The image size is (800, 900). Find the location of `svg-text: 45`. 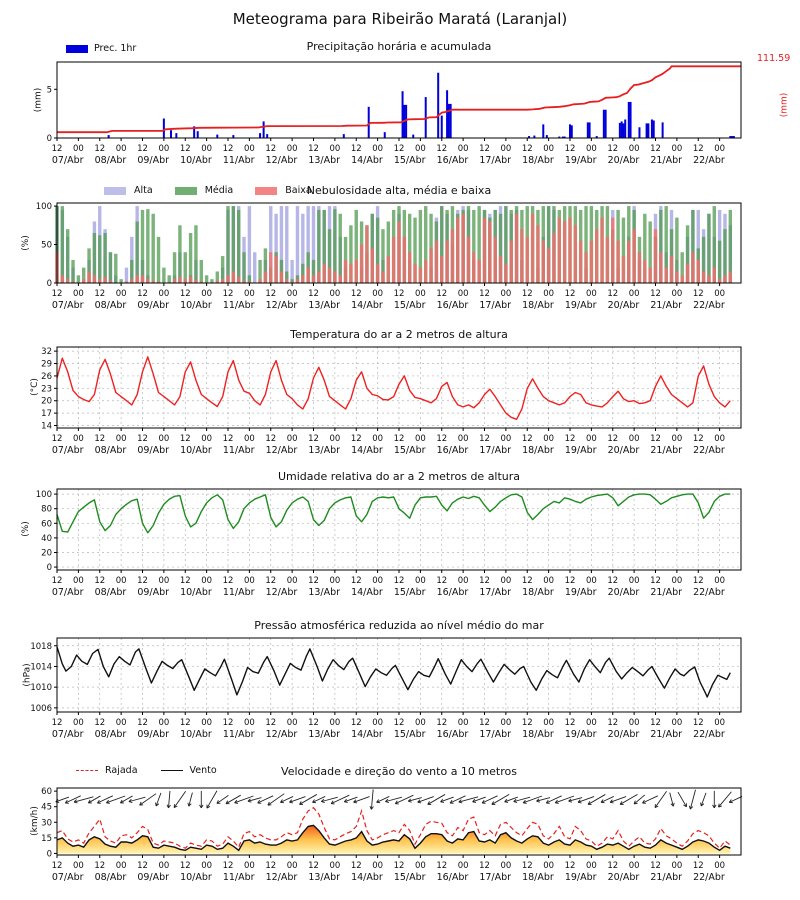

svg-text: 45 is located at coordinates (46, 808).